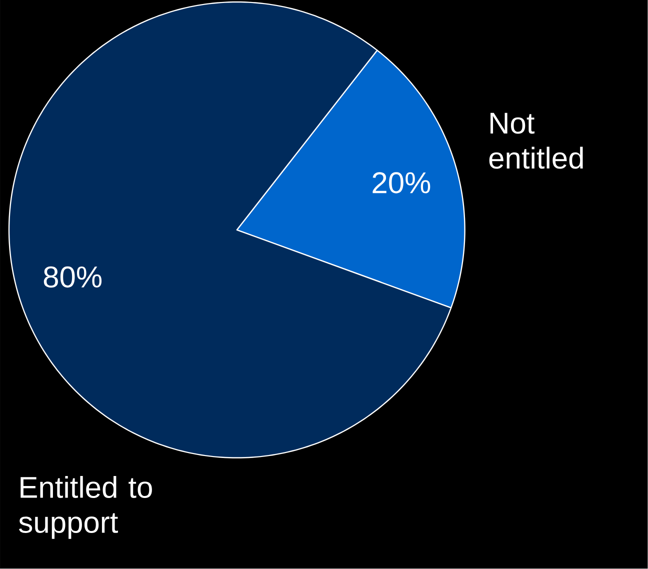  Describe the element at coordinates (536, 140) in the screenshot. I see `slice-label: Not entitled` at that location.